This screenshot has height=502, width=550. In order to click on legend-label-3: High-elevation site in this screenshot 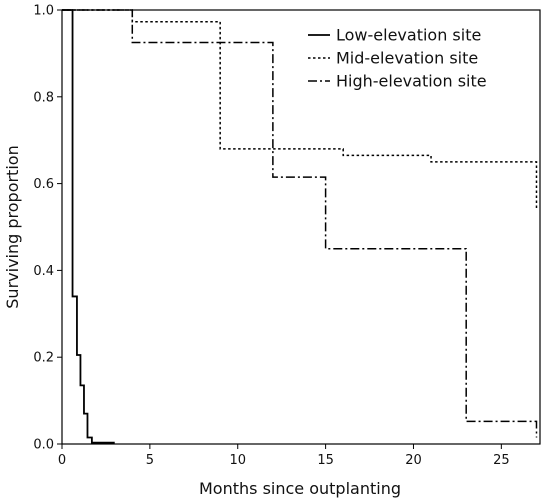, I will do `click(411, 81)`.